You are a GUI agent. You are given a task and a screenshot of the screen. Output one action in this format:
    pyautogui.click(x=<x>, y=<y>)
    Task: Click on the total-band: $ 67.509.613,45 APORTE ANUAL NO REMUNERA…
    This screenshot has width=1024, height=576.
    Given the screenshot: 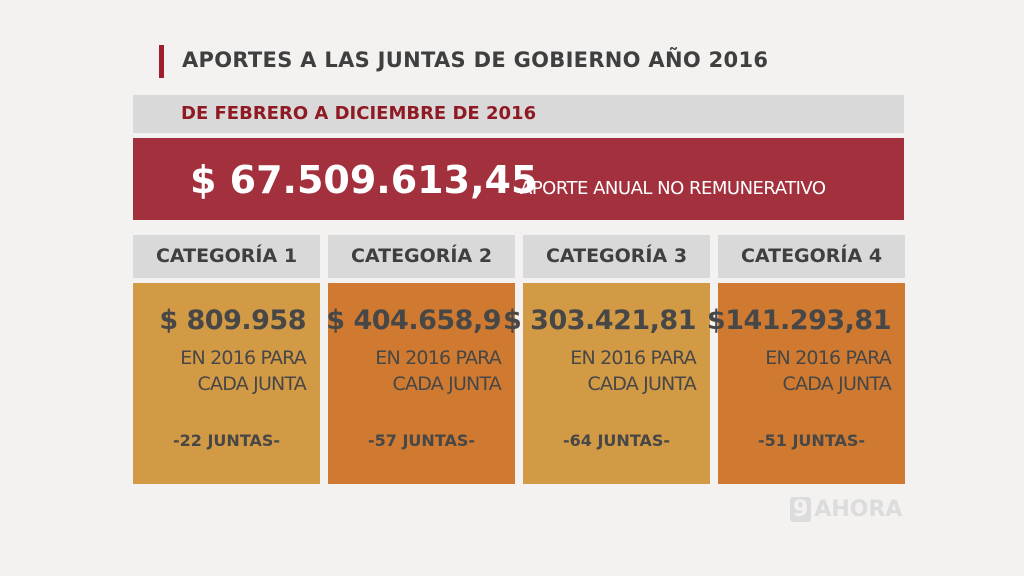 What is the action you would take?
    pyautogui.click(x=518, y=179)
    